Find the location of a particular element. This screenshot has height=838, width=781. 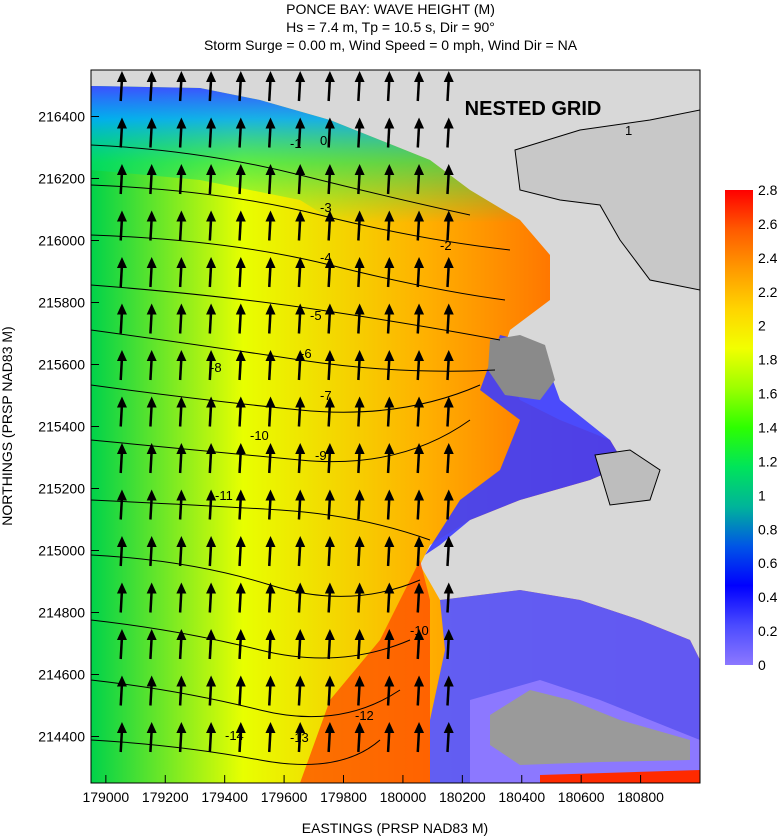

chart-title: PONCE BAY: WAVE HEIGHT (M) is located at coordinates (390, 9).